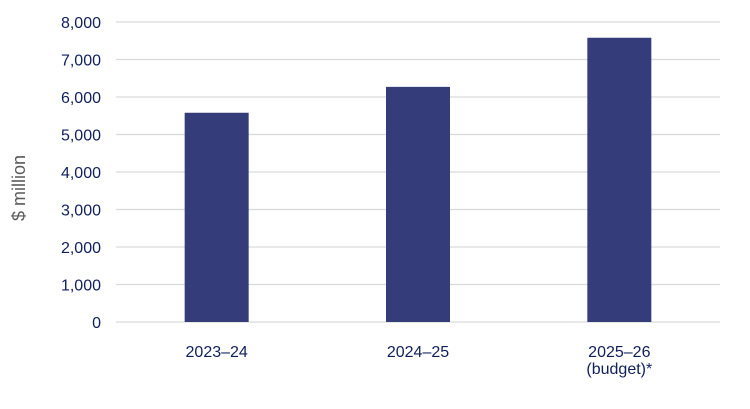 This screenshot has width=750, height=409. Describe the element at coordinates (81, 61) in the screenshot. I see `y-tick-label: 7,000` at that location.